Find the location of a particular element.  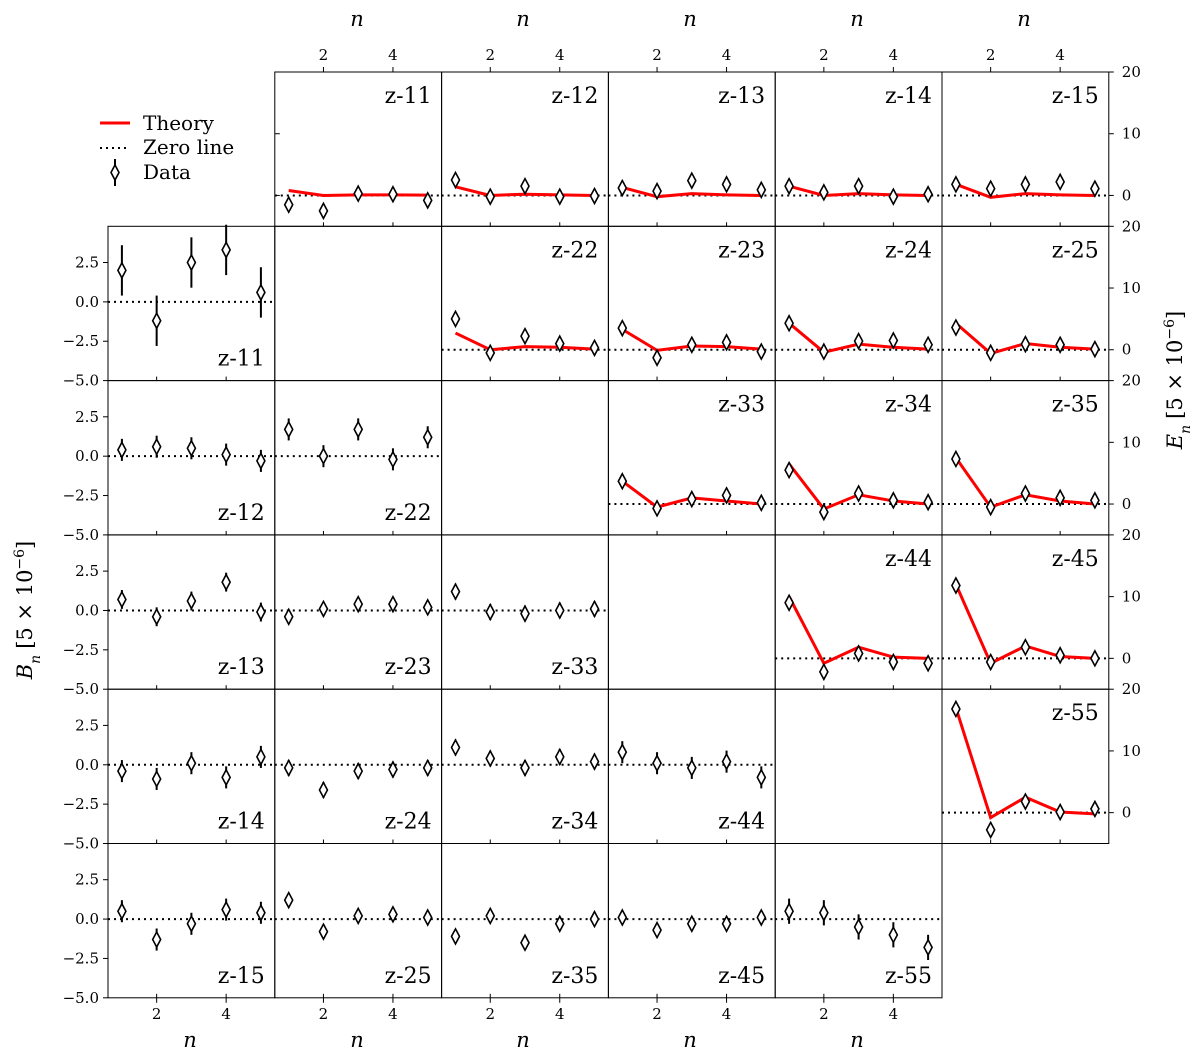

panel-E-z-33: z-33 is located at coordinates (691, 458).